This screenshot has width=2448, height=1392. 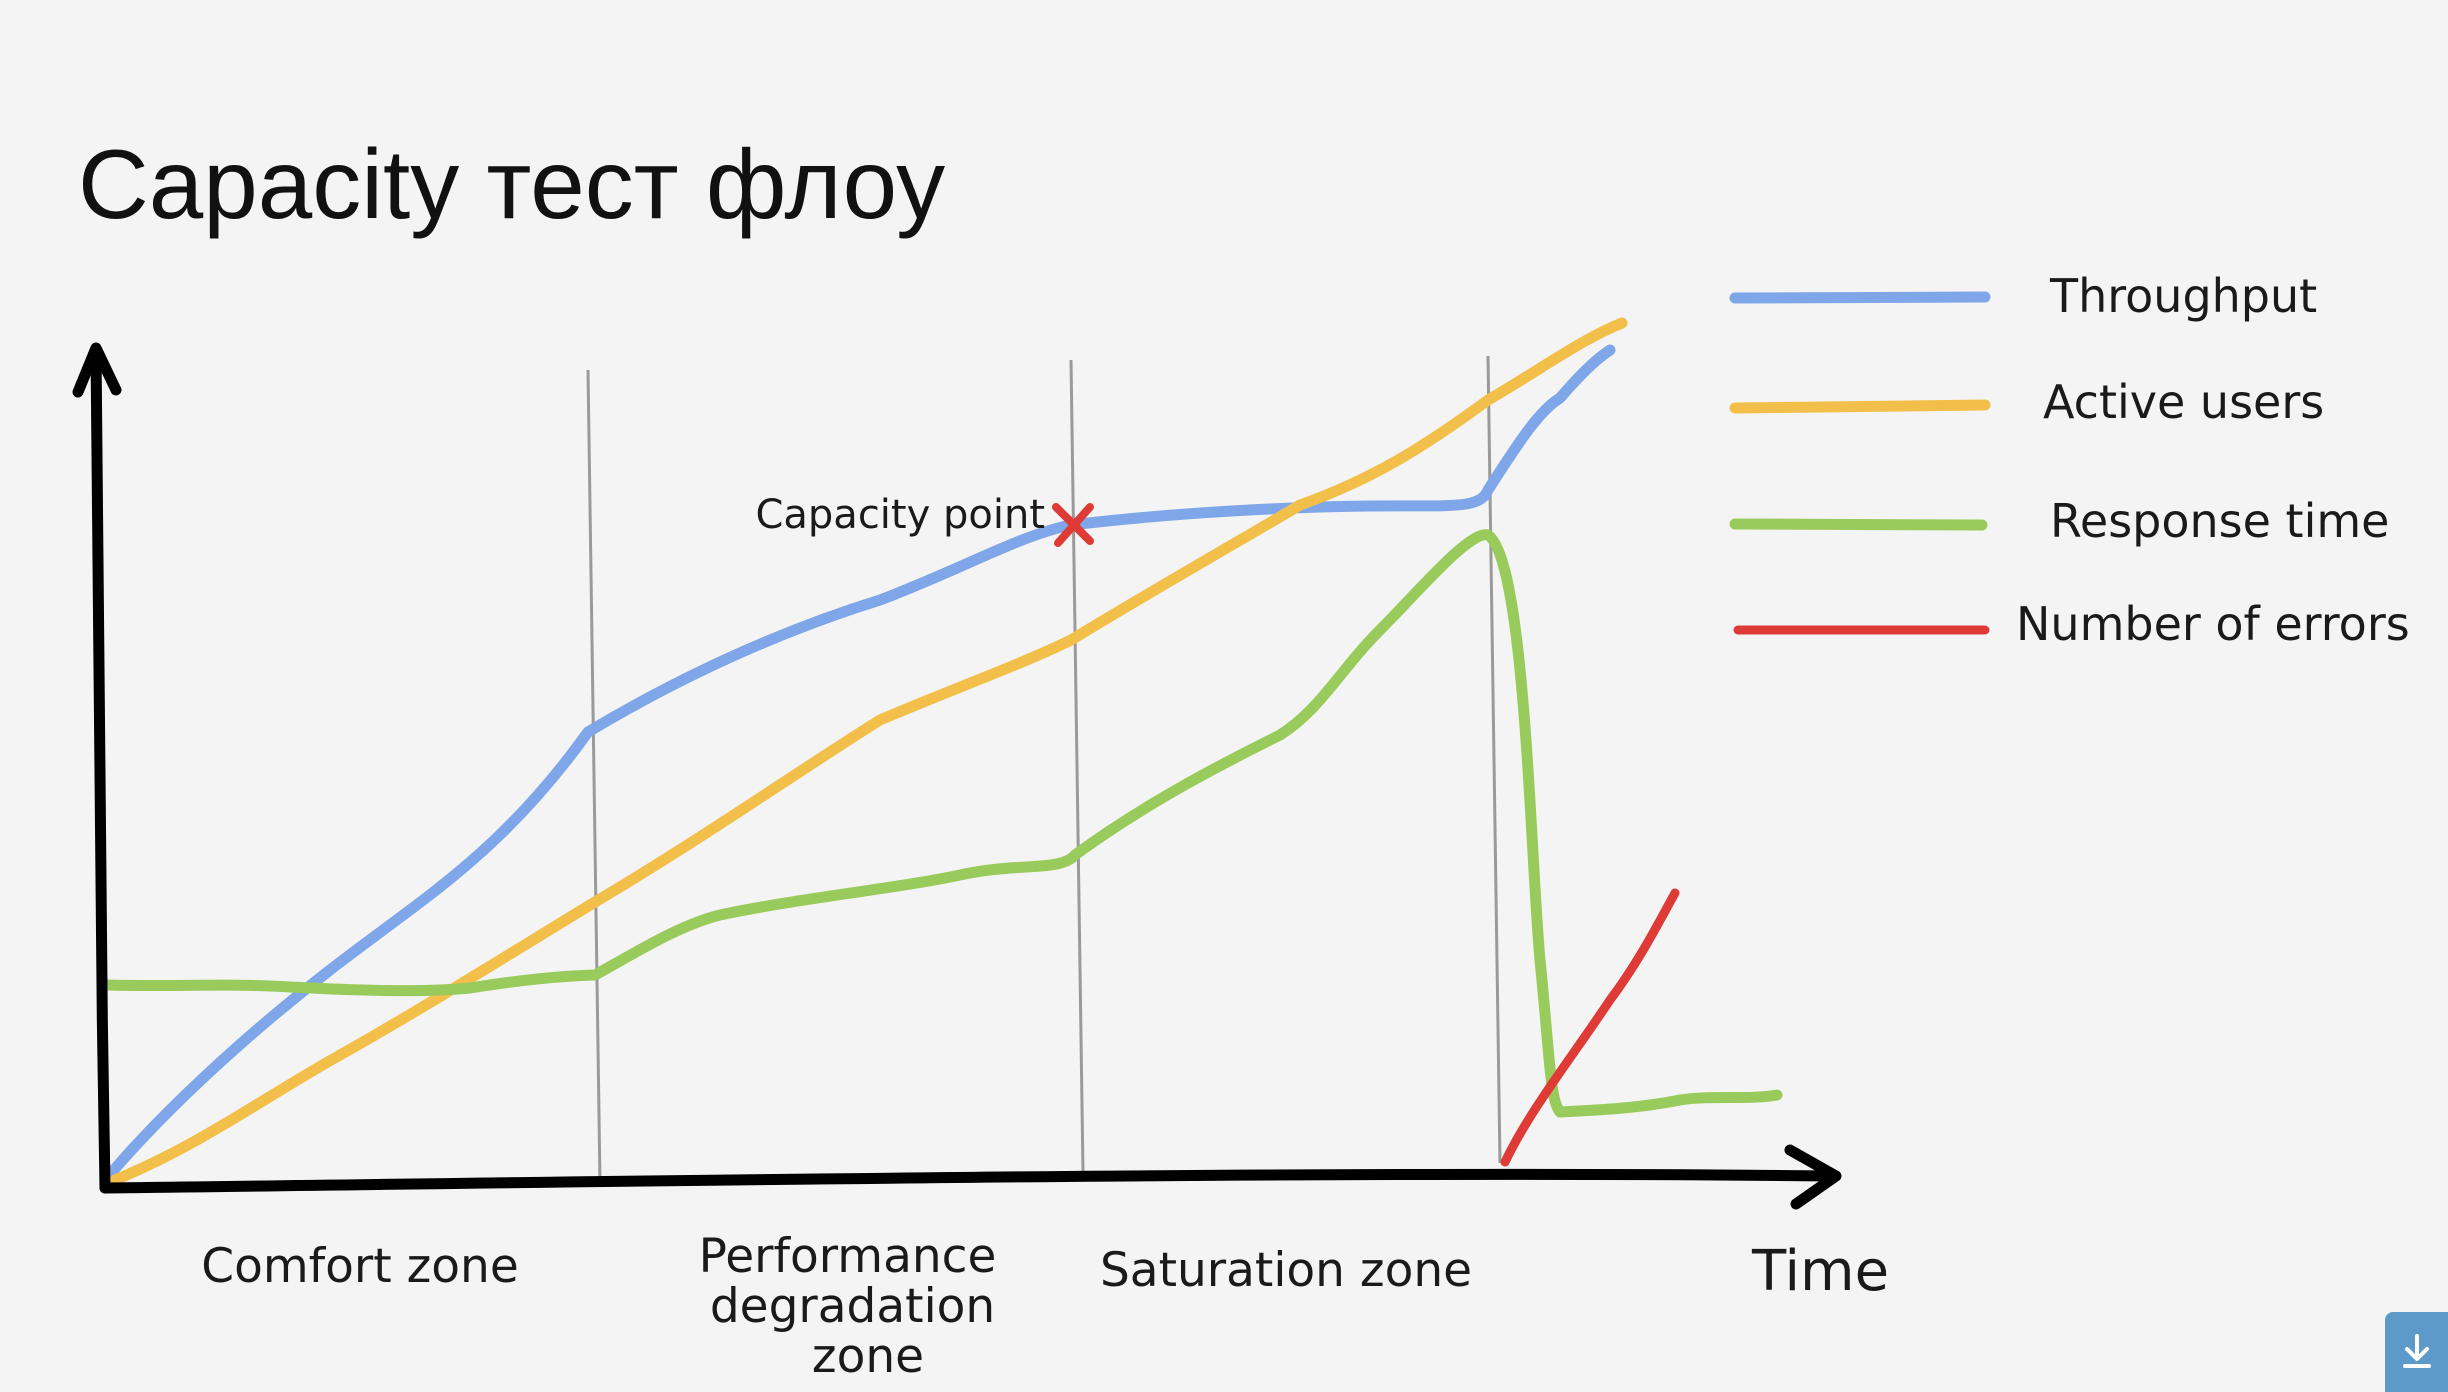 I want to click on legend-swatch-response-time, so click(x=1858, y=524).